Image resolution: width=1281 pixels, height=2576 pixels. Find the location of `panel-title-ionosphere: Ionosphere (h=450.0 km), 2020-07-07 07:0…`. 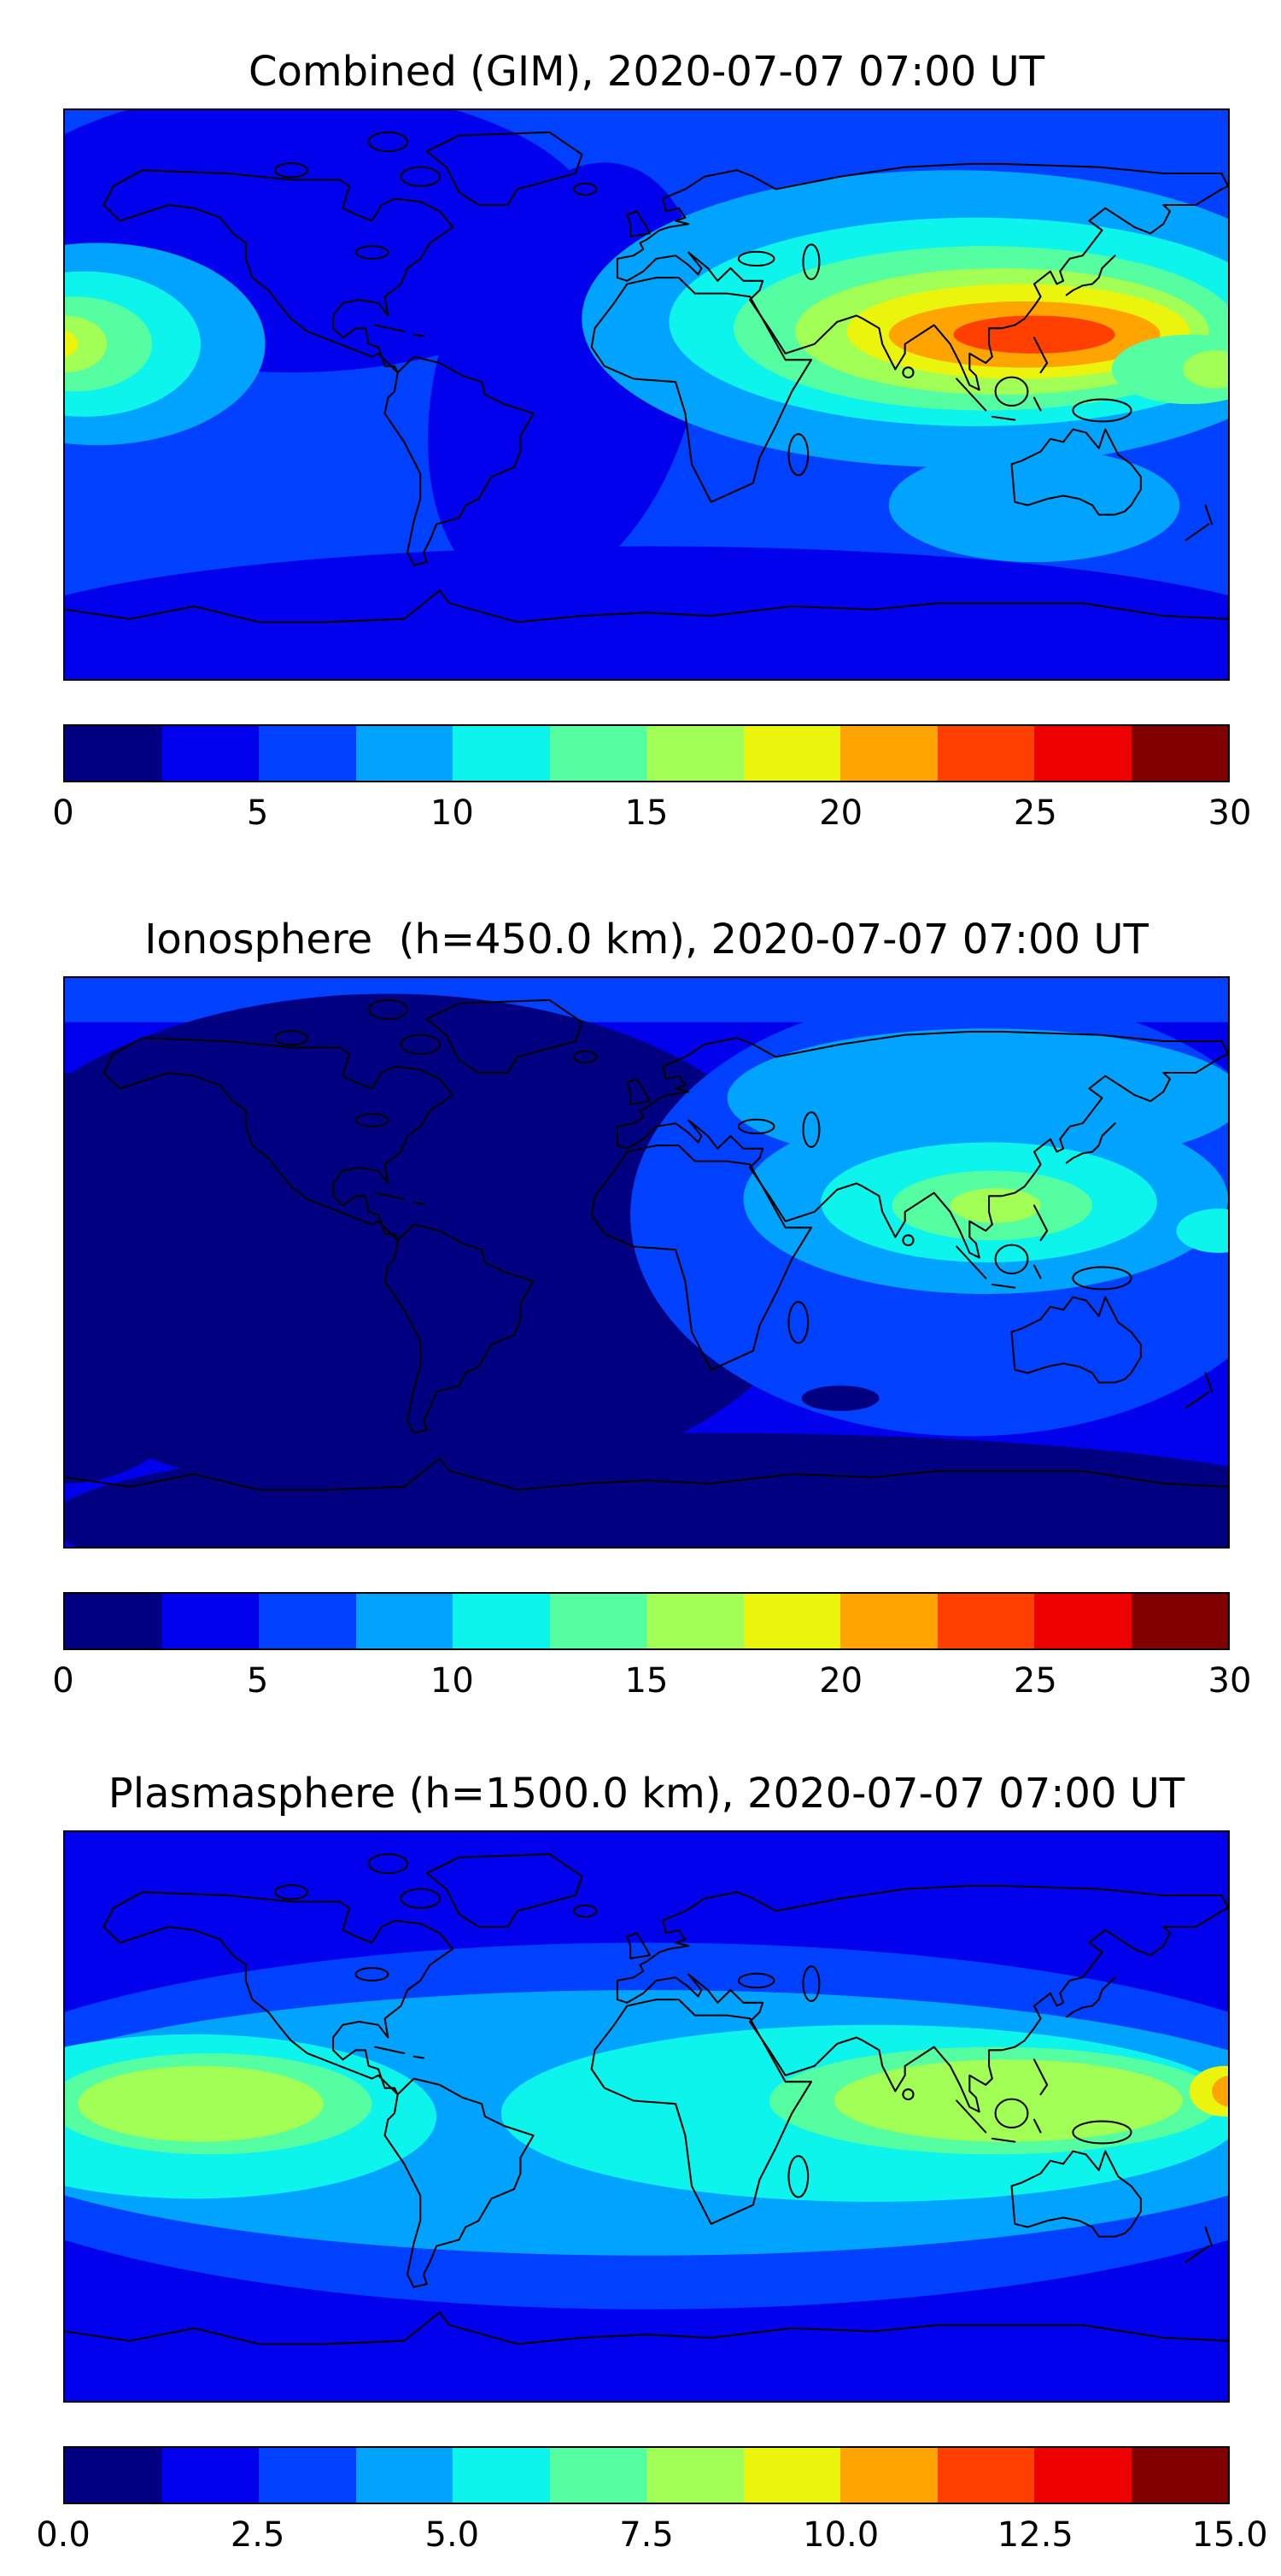

panel-title-ionosphere: Ionosphere (h=450.0 km), 2020-07-07 07:0… is located at coordinates (646, 939).